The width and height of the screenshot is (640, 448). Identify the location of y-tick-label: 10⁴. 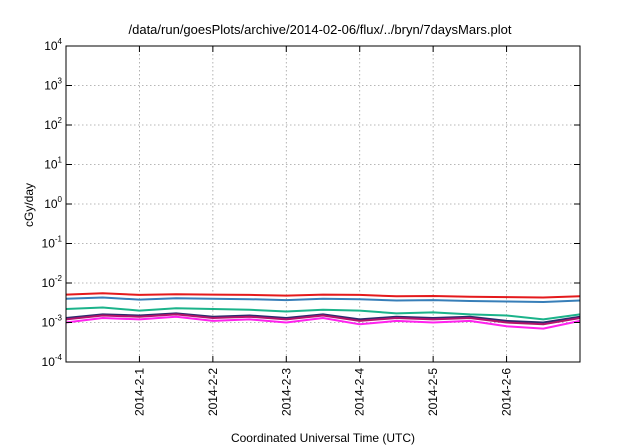
(53, 45).